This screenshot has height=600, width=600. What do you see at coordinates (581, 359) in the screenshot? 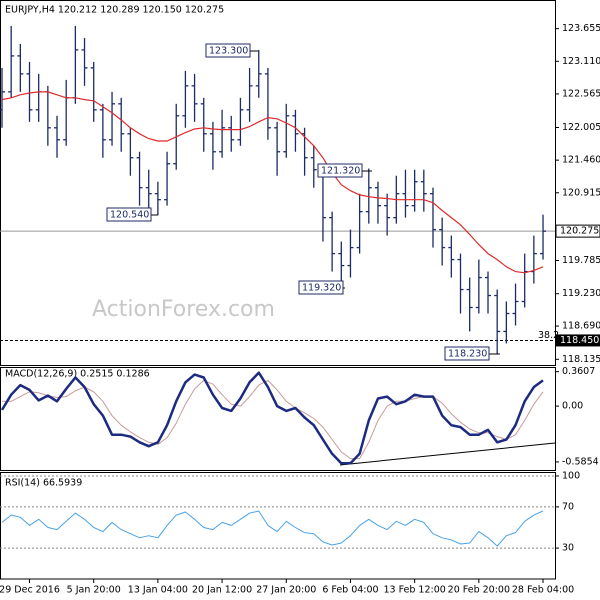
I see `y-tick-label: 118.135` at bounding box center [581, 359].